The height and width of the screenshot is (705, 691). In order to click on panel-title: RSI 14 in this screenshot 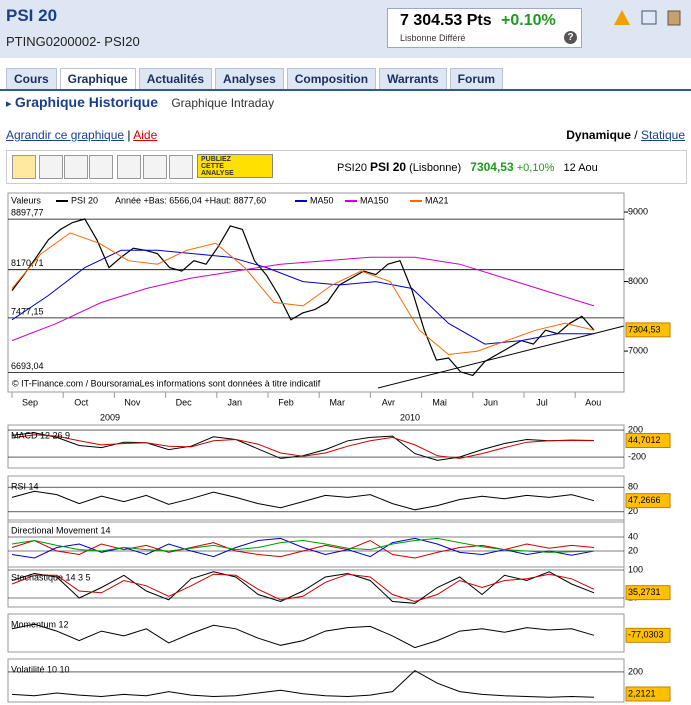, I will do `click(25, 486)`.